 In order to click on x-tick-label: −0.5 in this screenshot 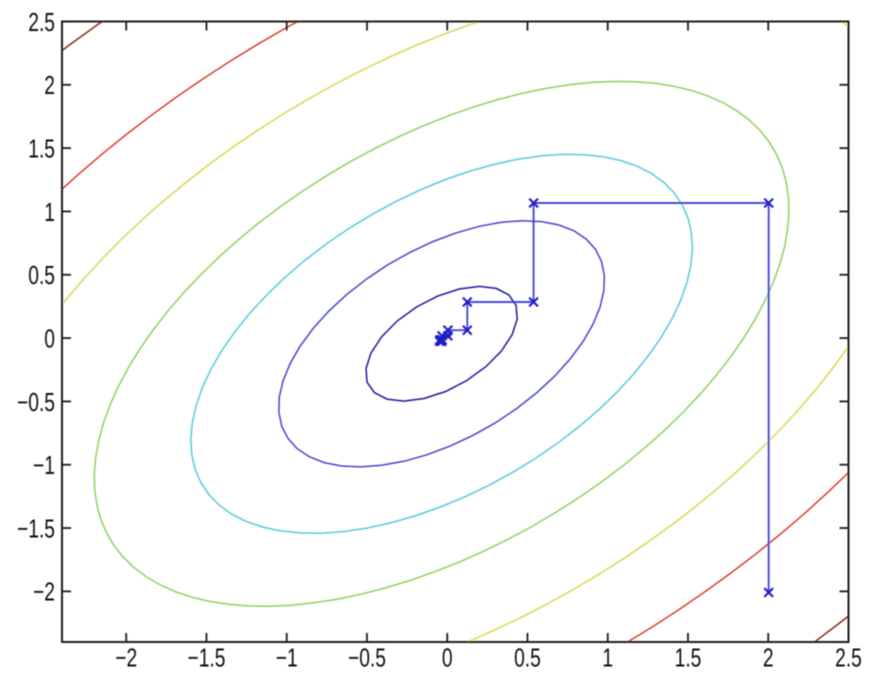, I will do `click(367, 658)`.